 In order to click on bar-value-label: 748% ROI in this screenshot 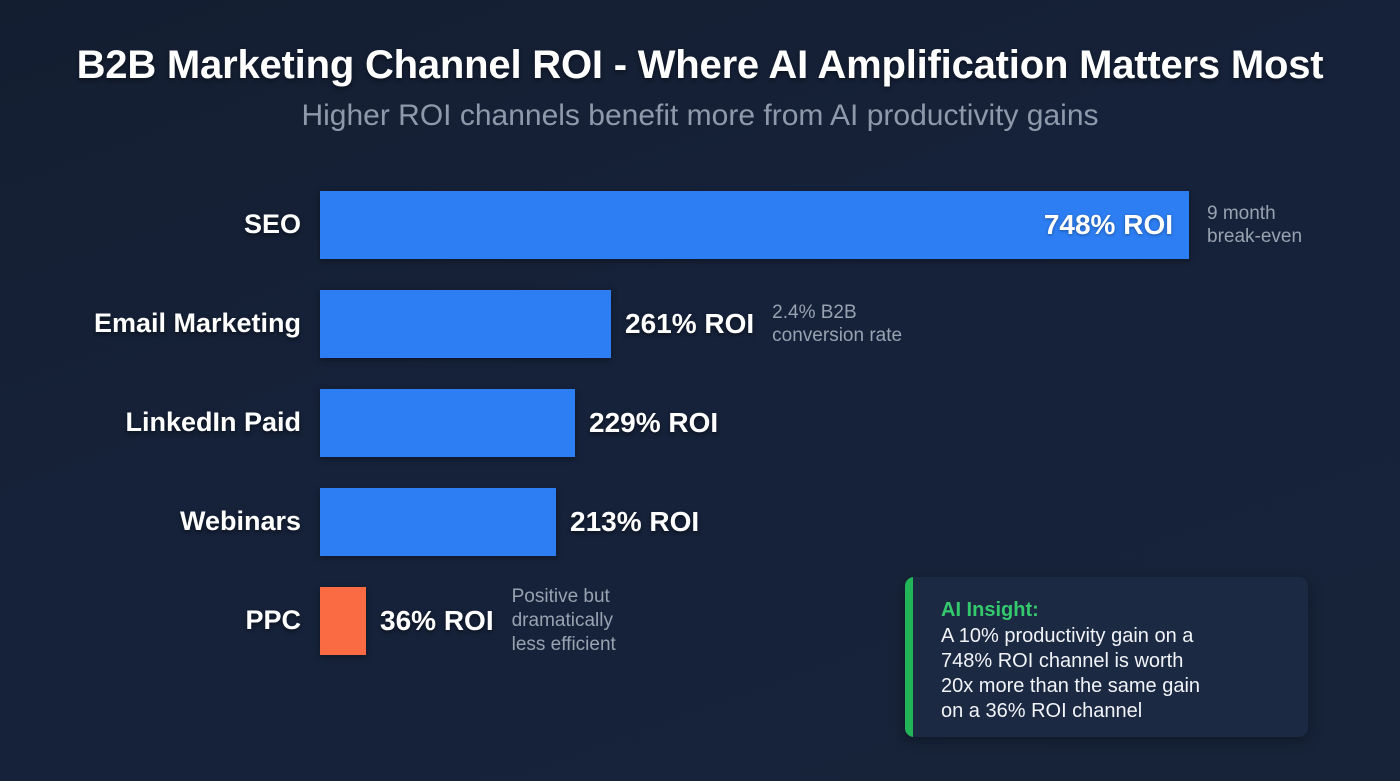, I will do `click(1108, 224)`.